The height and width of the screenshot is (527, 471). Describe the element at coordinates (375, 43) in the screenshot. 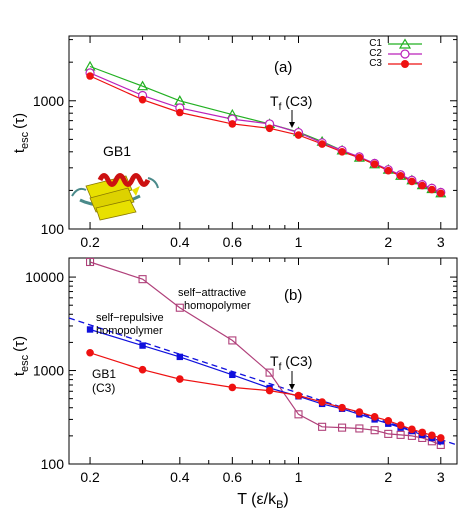

I see `legend-label-c1: C1` at that location.